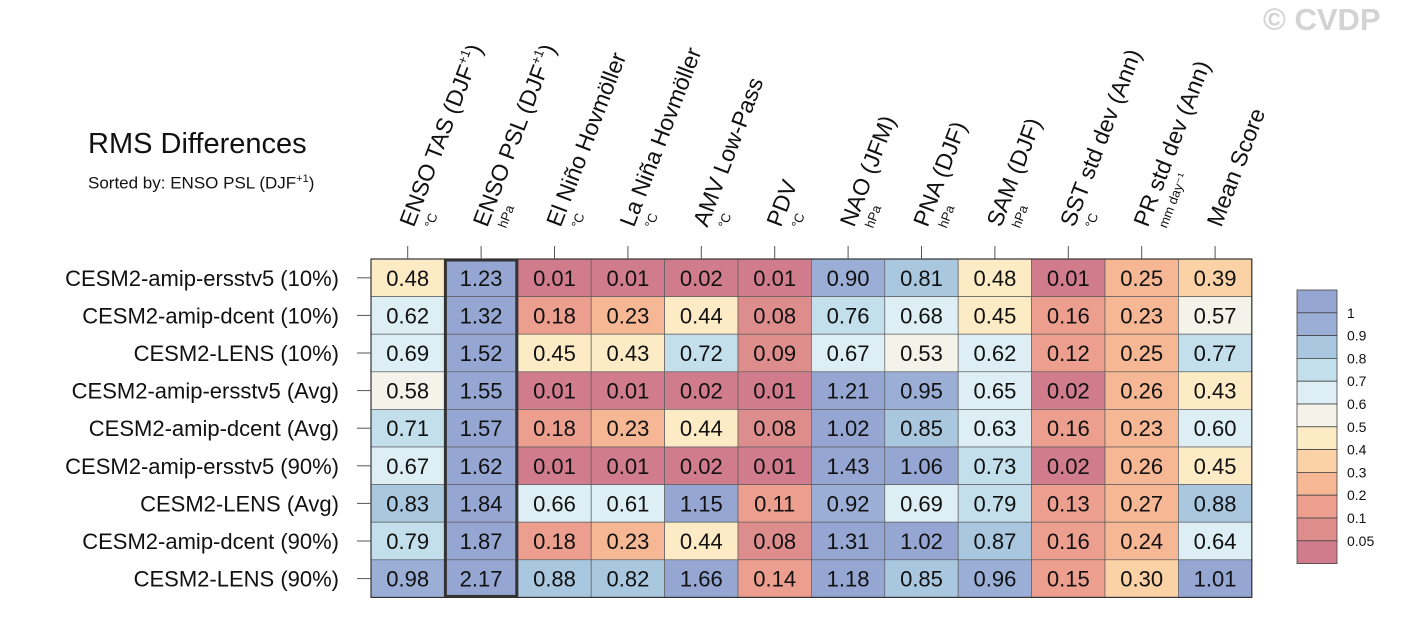 This screenshot has width=1402, height=617. Describe the element at coordinates (774, 579) in the screenshot. I see `cell-value: 0.14` at that location.